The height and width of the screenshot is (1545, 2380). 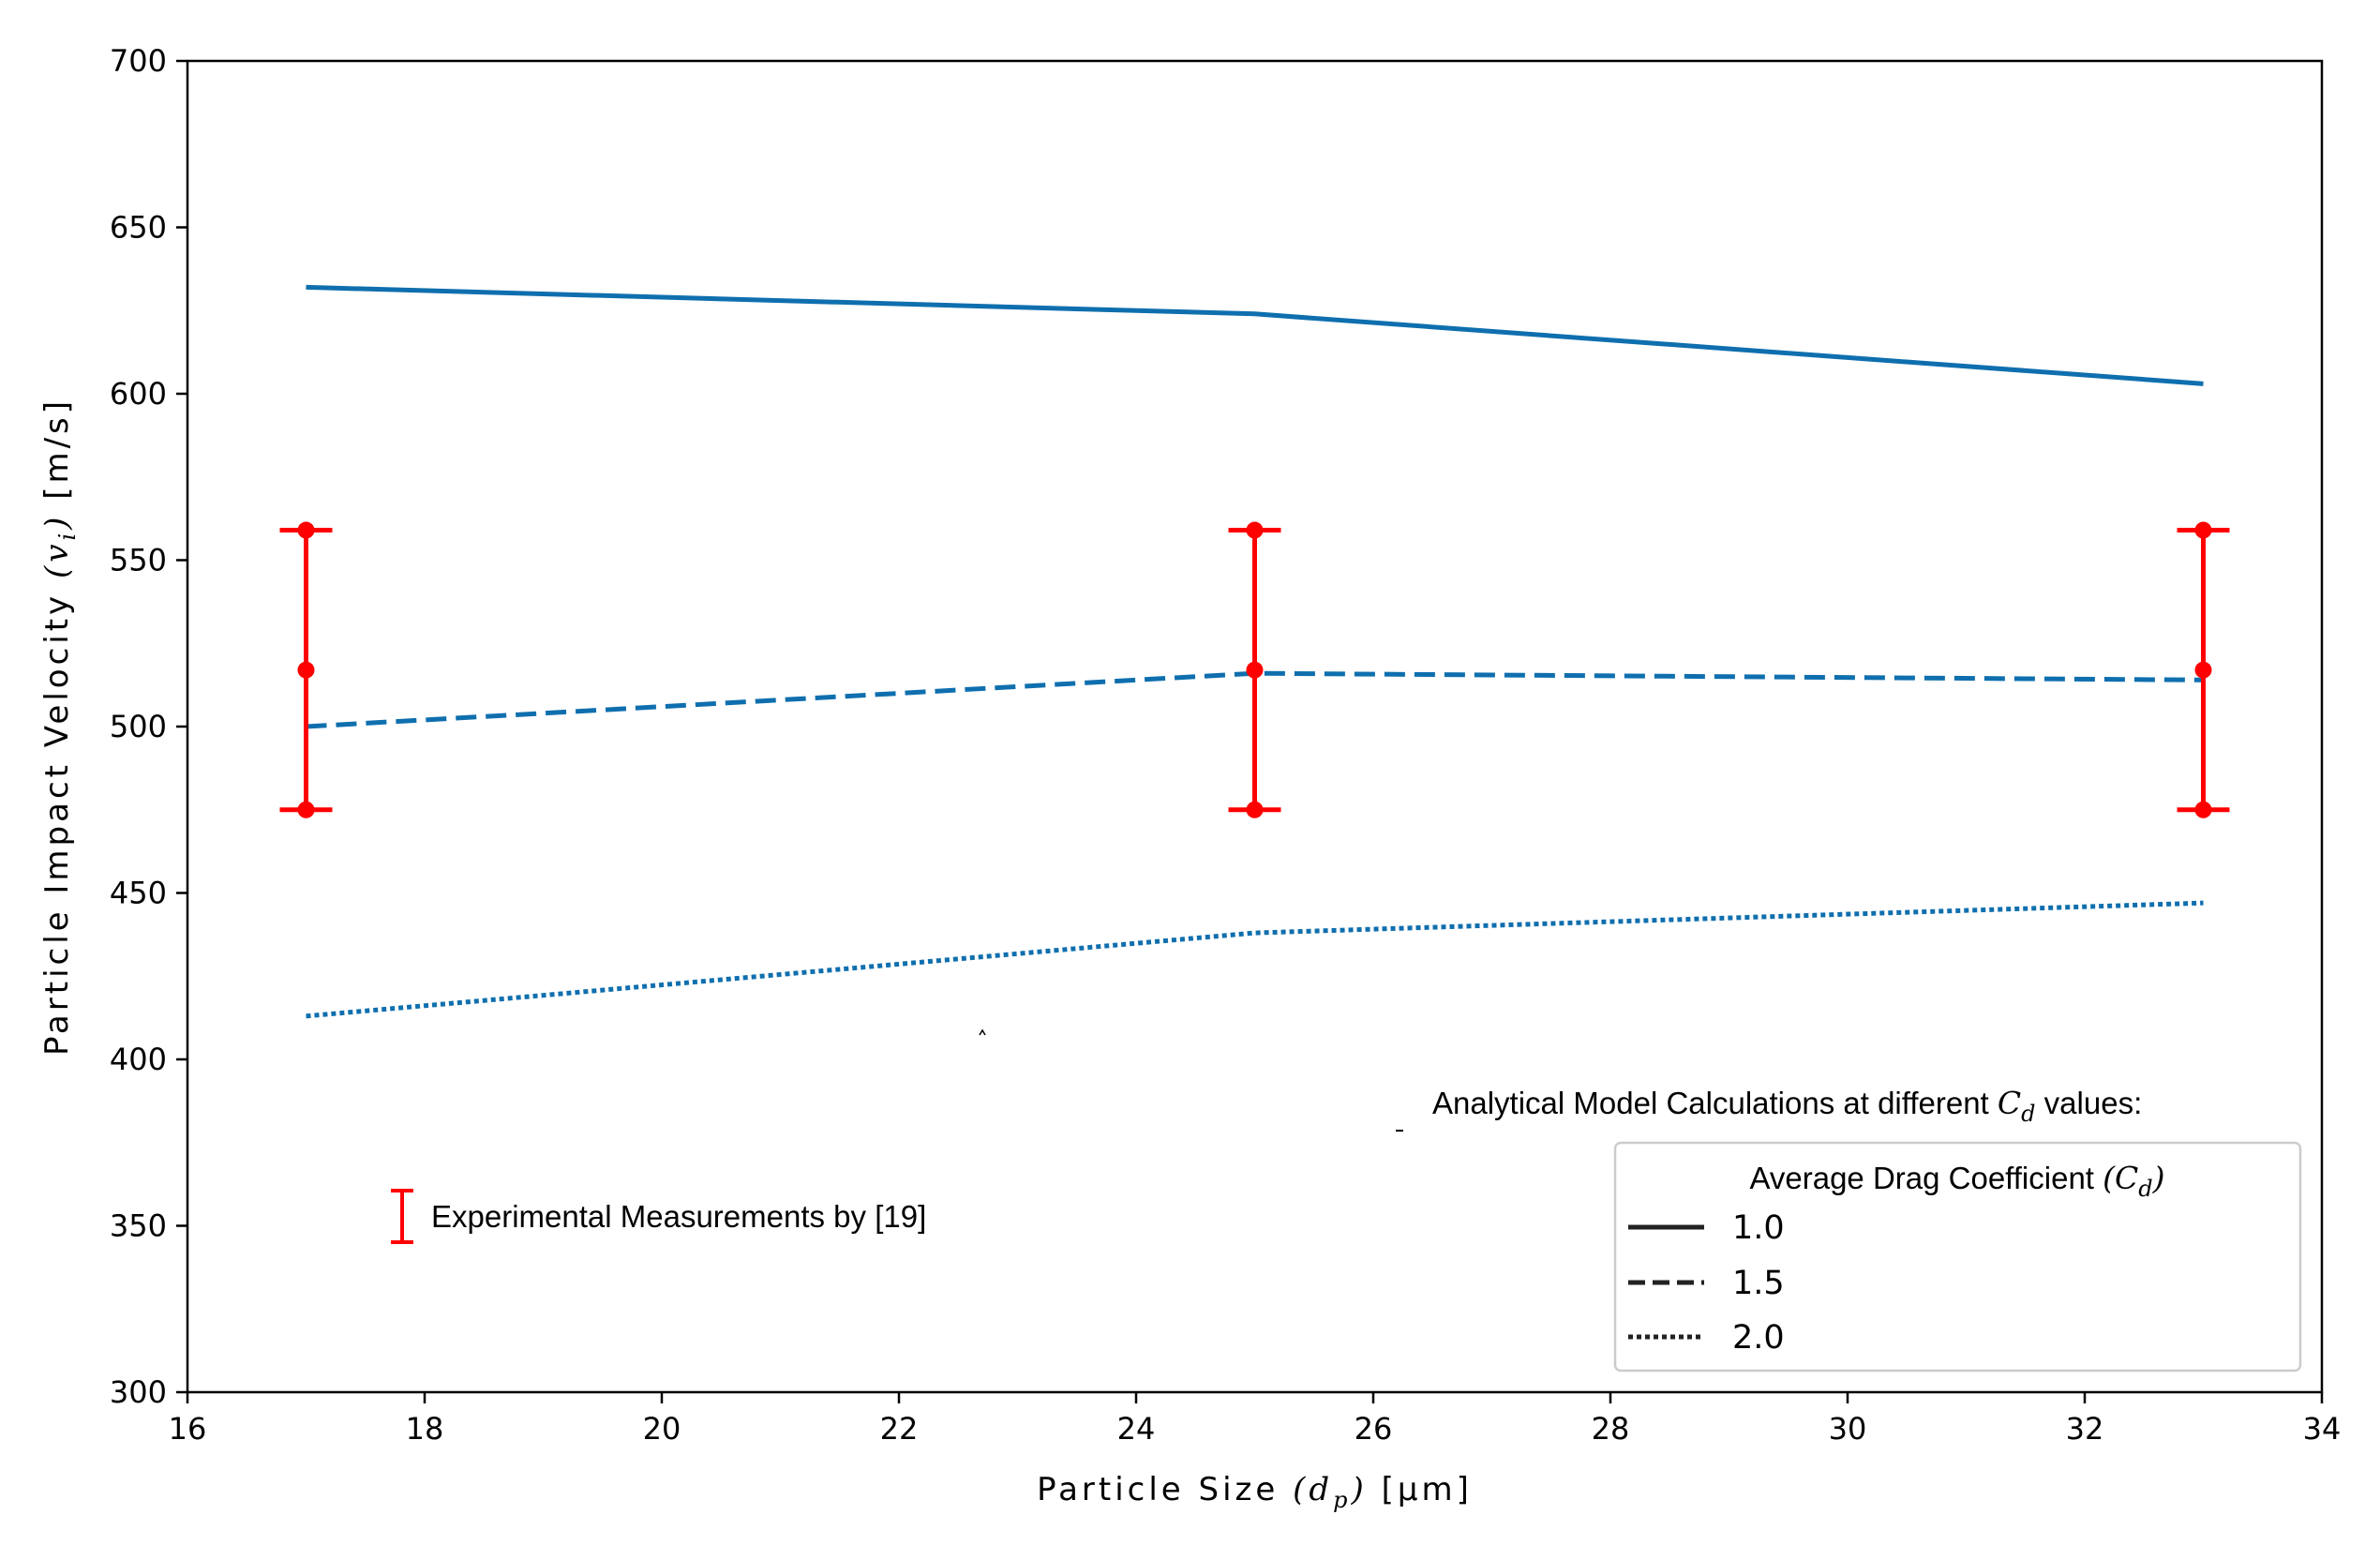 What do you see at coordinates (899, 1429) in the screenshot?
I see `x-tick-label: 22` at bounding box center [899, 1429].